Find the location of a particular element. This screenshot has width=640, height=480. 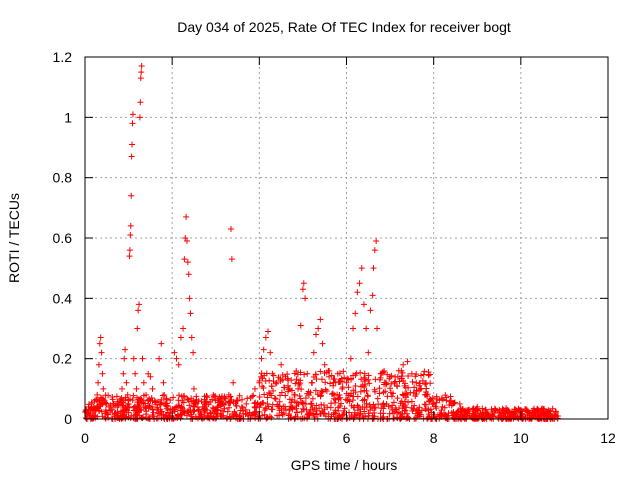

y-tick-label: 0.2 is located at coordinates (63, 359).